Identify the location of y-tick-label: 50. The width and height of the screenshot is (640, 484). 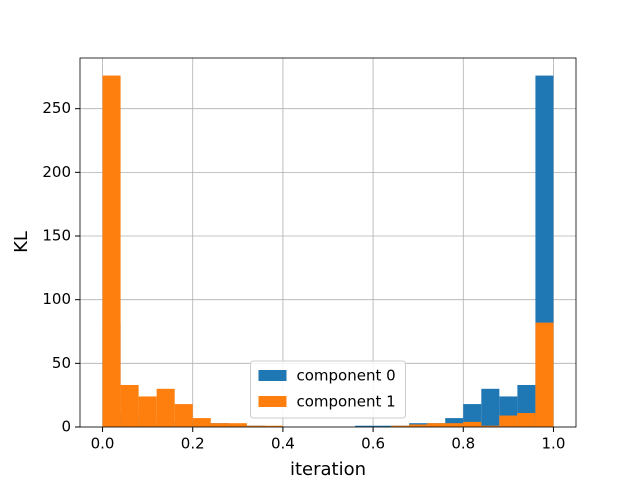
(61, 363).